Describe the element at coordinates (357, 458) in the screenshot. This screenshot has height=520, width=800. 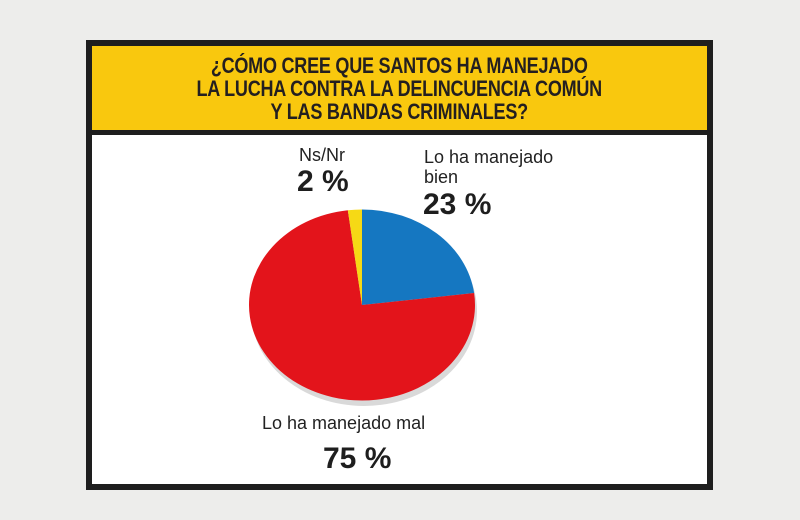
I see `value-mal: 75 %` at that location.